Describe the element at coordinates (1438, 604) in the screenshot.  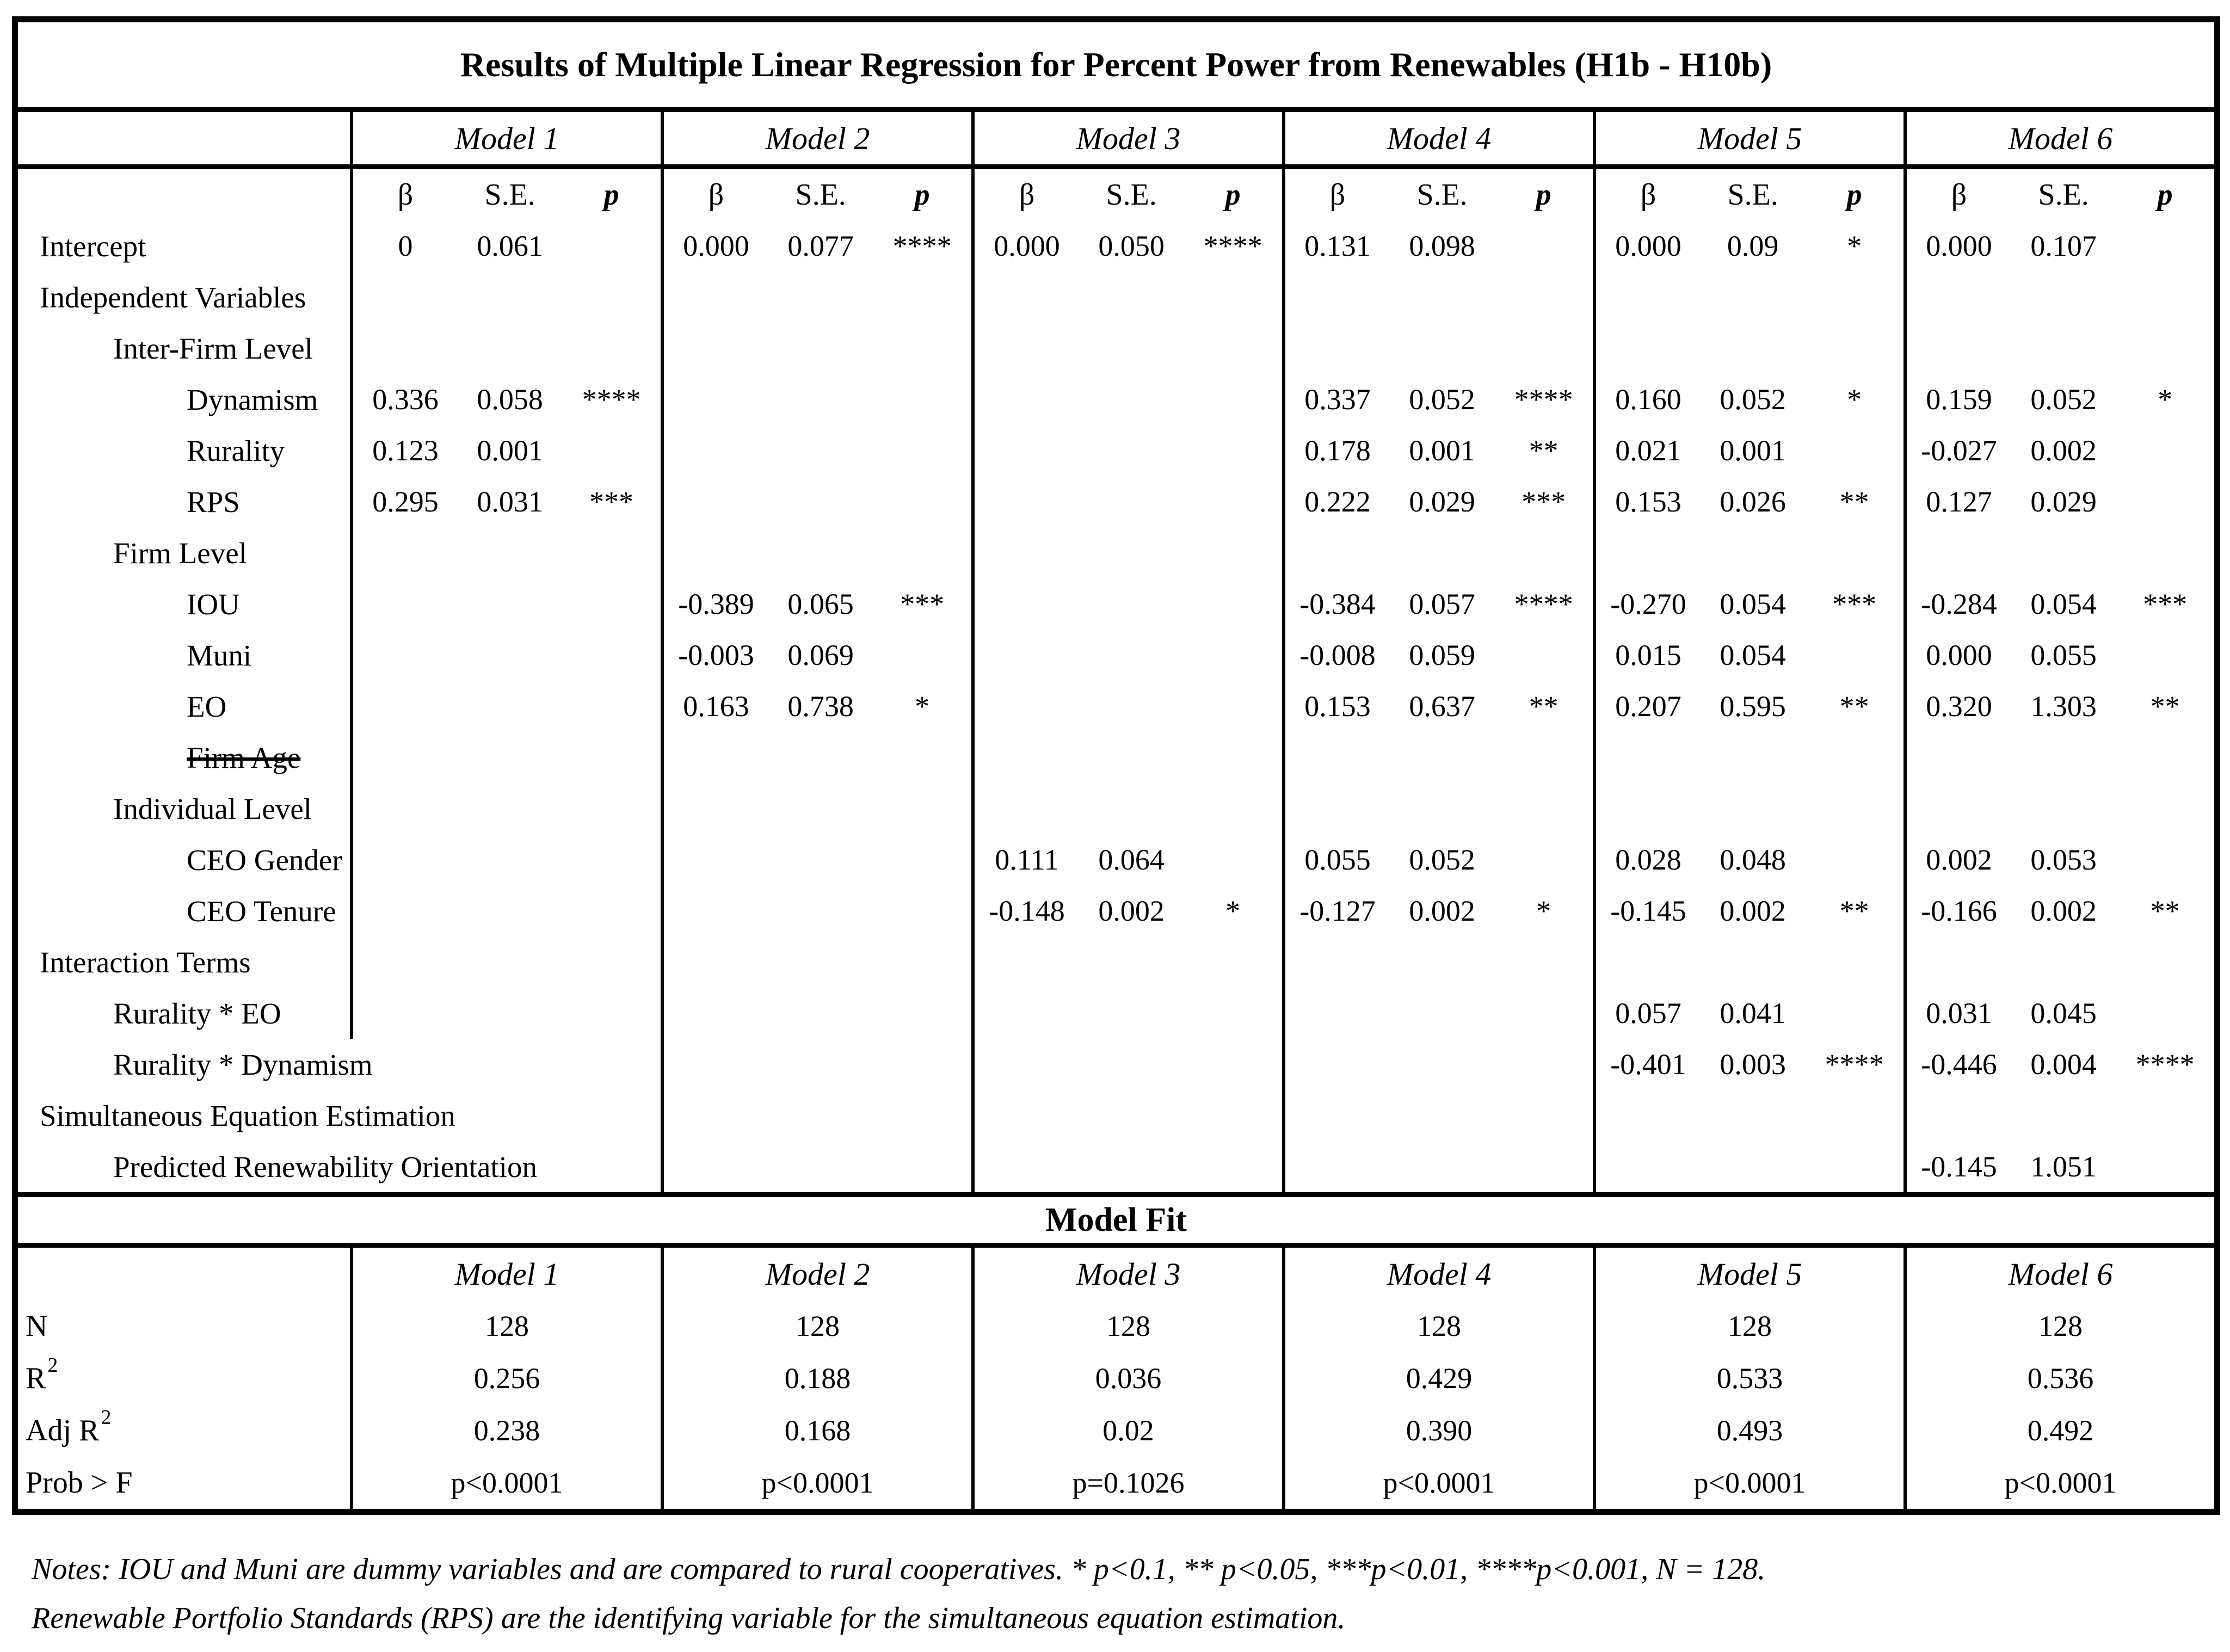
I see `model-4-cell: -0.384 0.057 ****` at that location.